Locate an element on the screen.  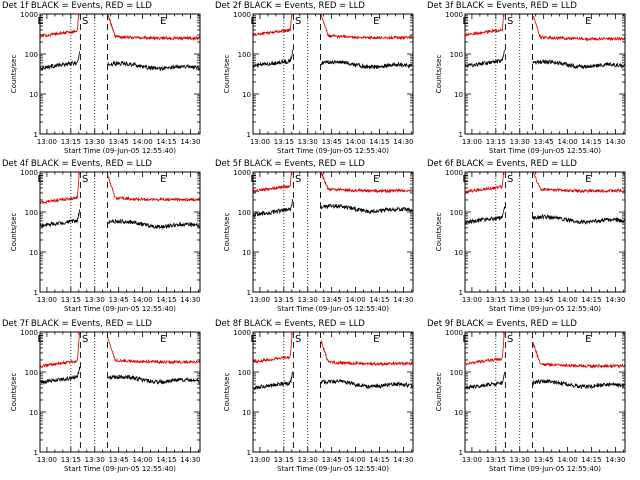
plot-title: Det 2f BLACK = Events, RED = LLD is located at coordinates (290, 6).